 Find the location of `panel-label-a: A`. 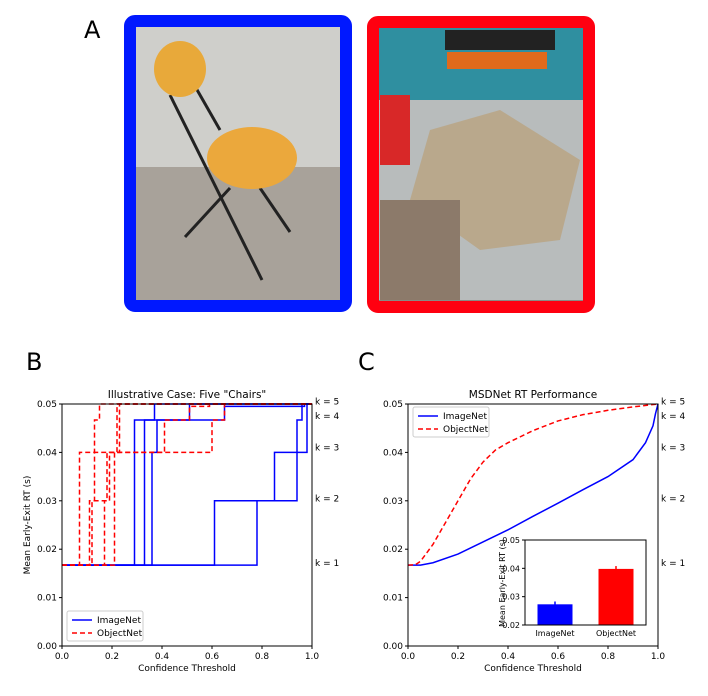

panel-label-a: A is located at coordinates (92, 30).